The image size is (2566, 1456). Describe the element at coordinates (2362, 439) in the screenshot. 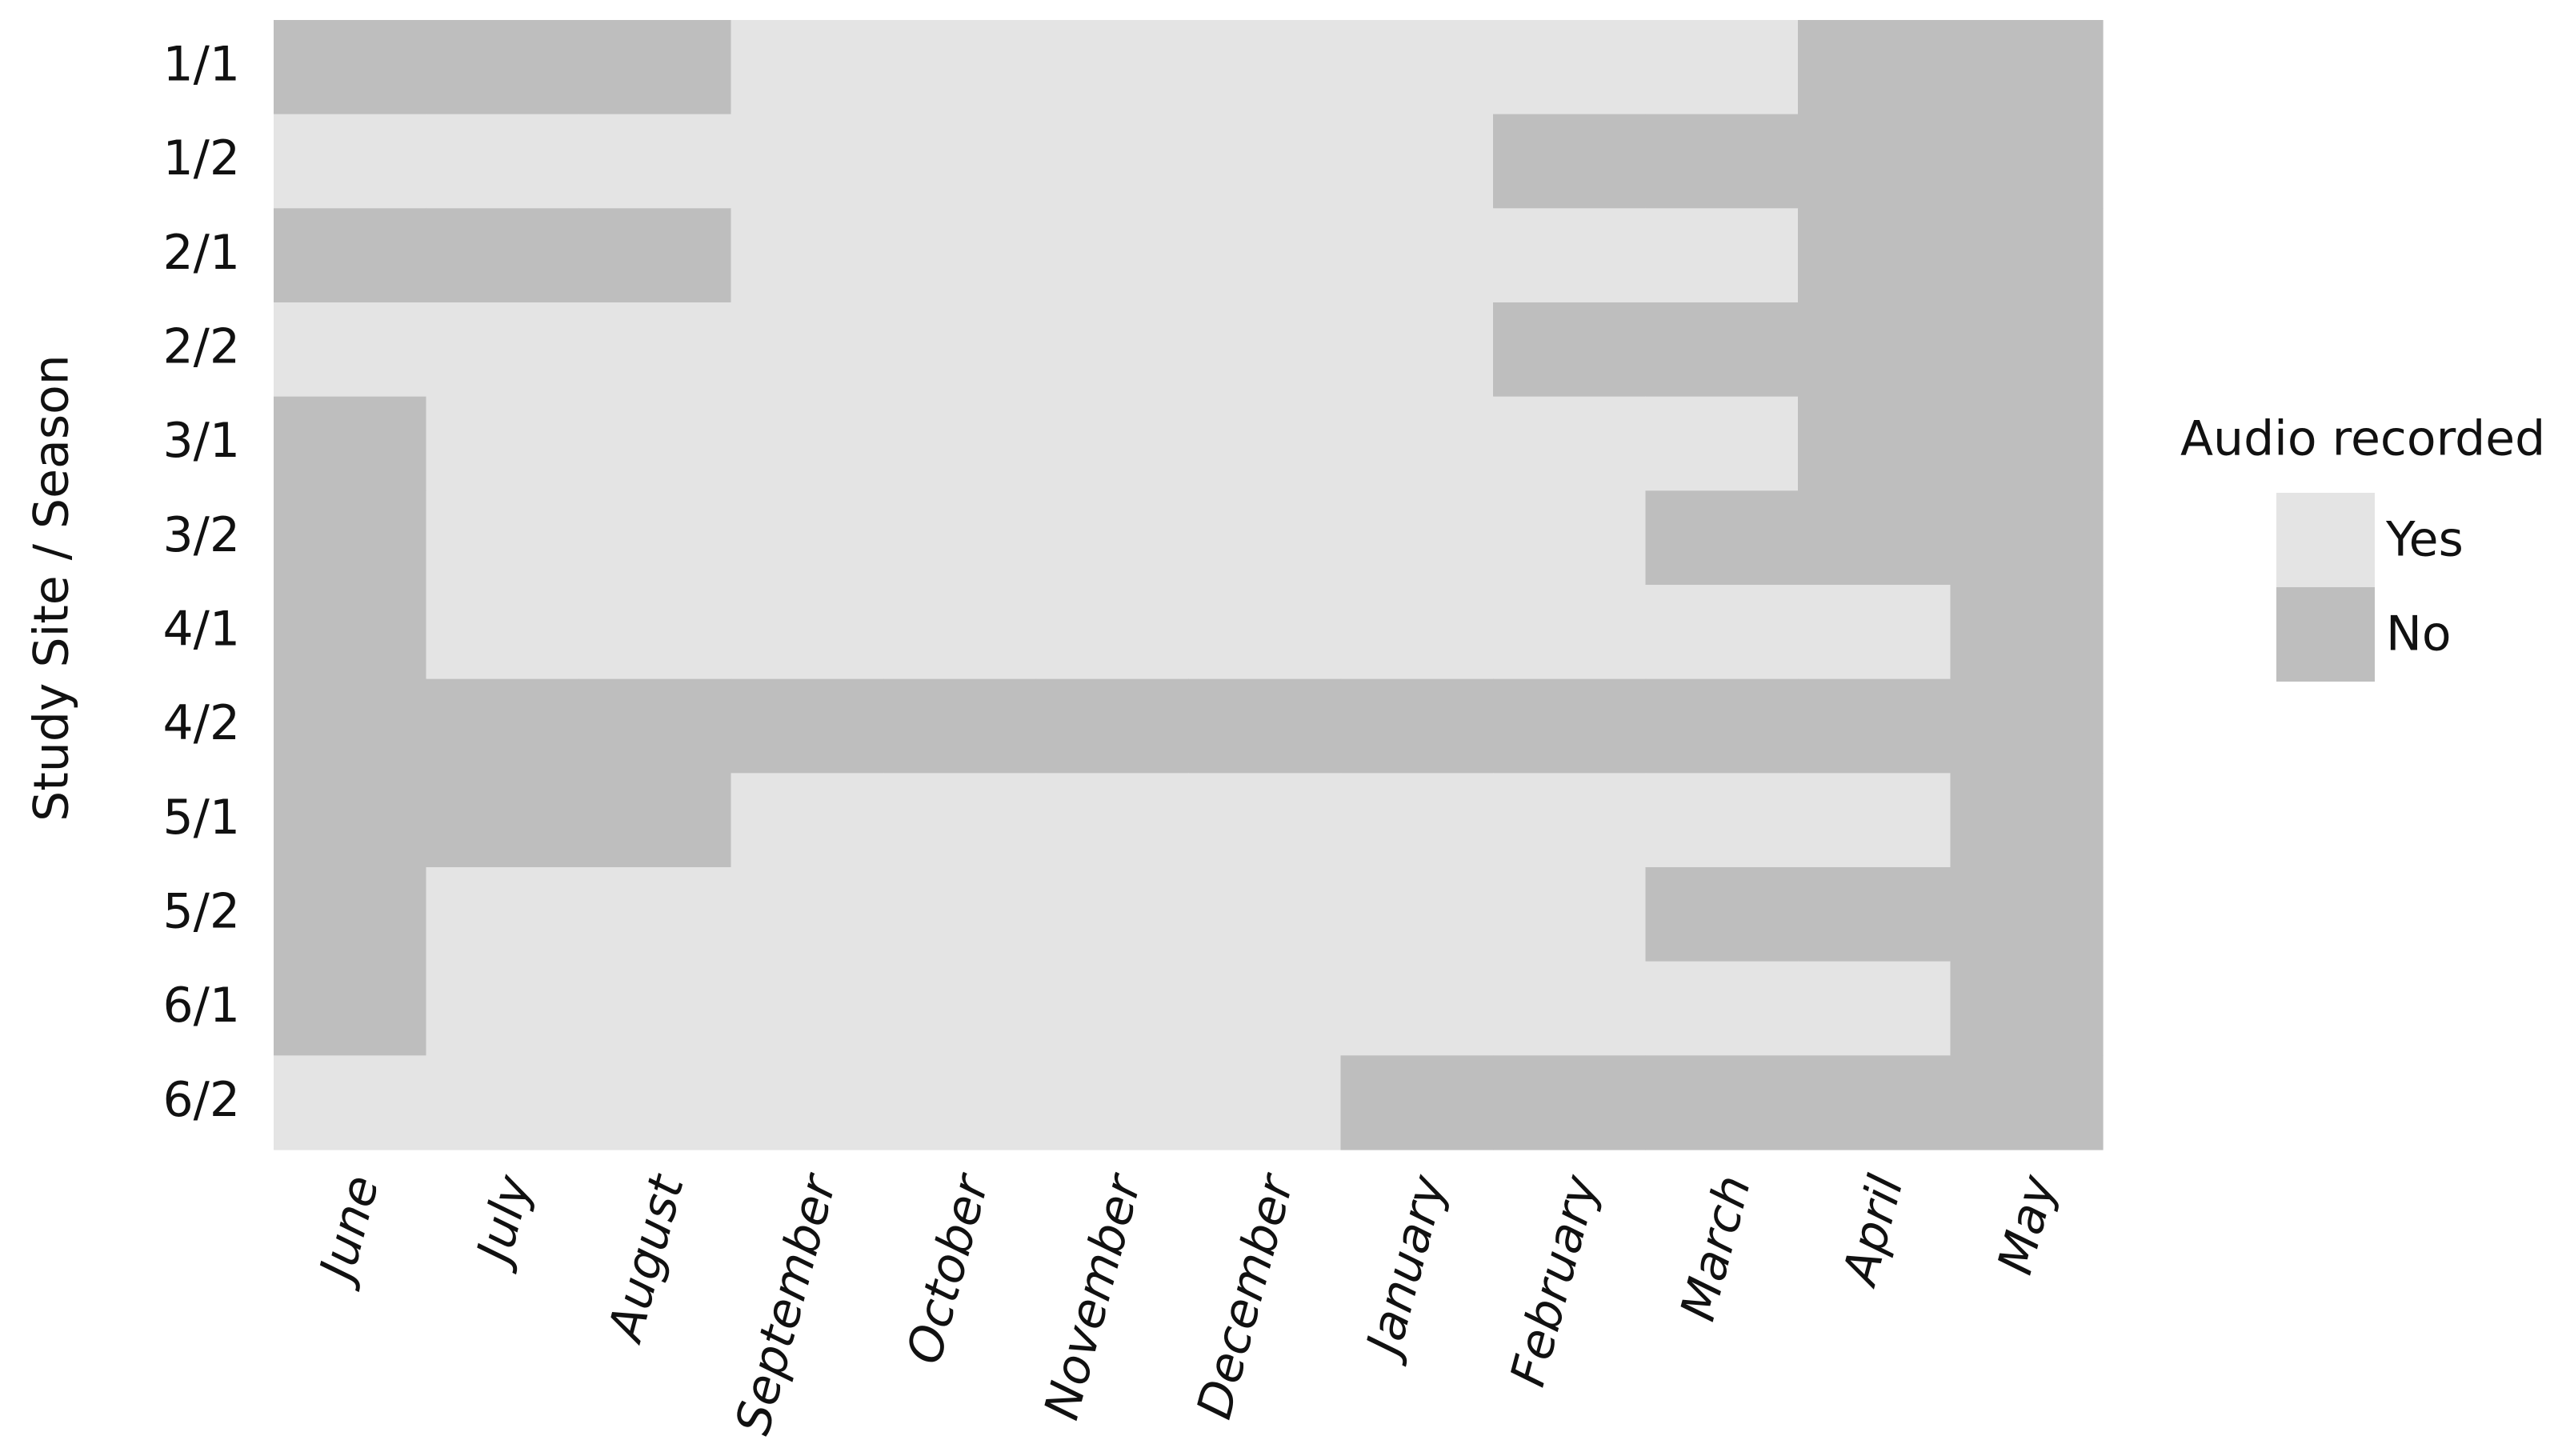

I see `legend-title: Audio recorded` at that location.